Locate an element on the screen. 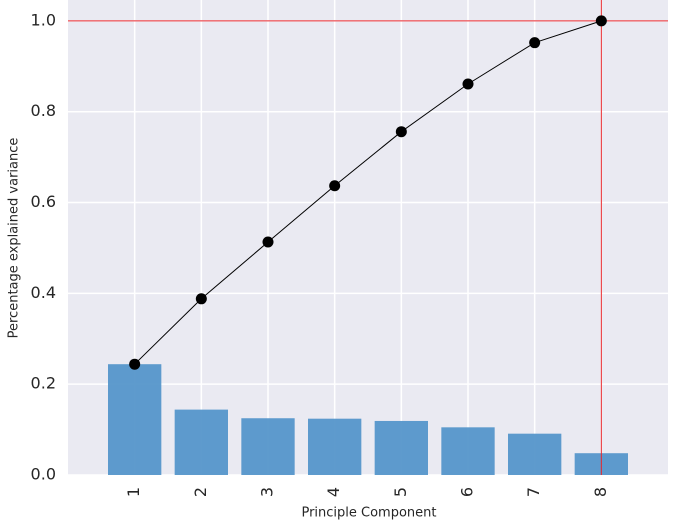  x-tick-label: 5 is located at coordinates (400, 492).